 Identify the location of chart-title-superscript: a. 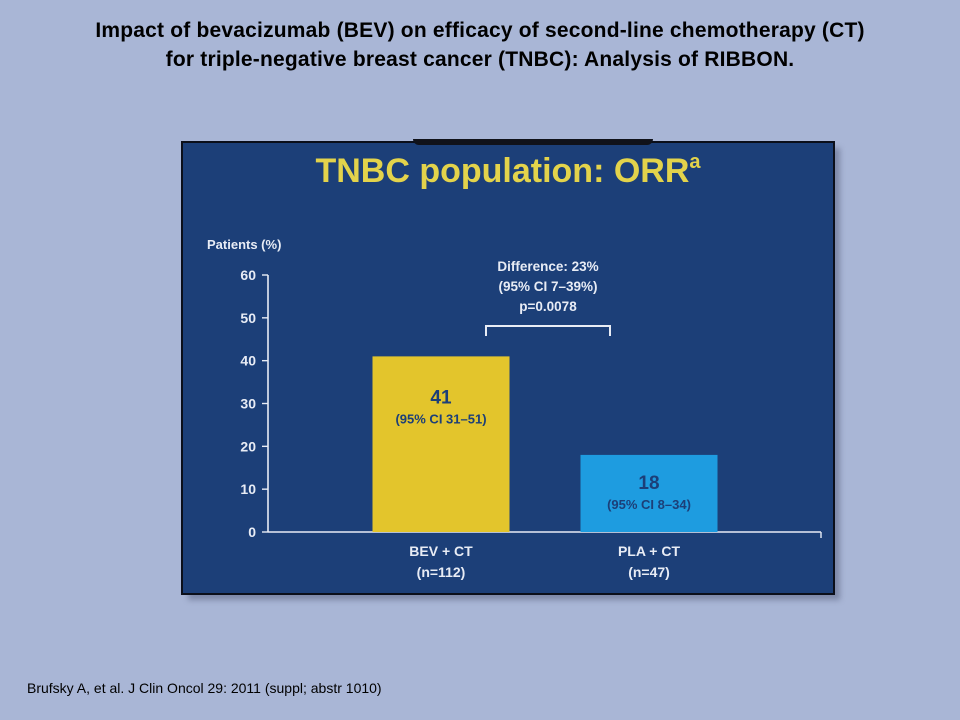
(695, 162).